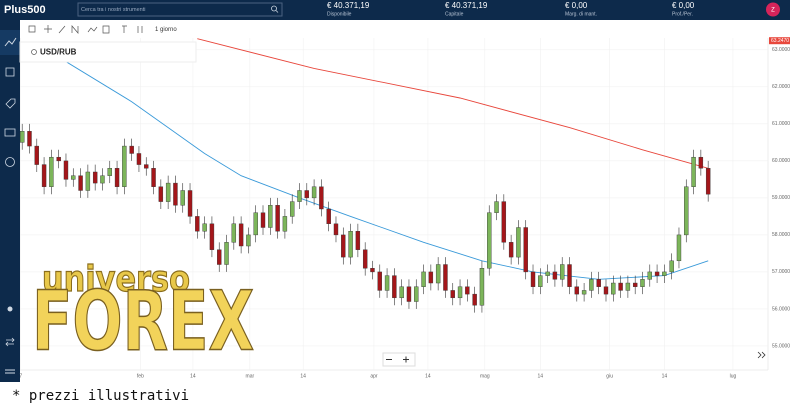  I want to click on avatar, so click(773, 9).